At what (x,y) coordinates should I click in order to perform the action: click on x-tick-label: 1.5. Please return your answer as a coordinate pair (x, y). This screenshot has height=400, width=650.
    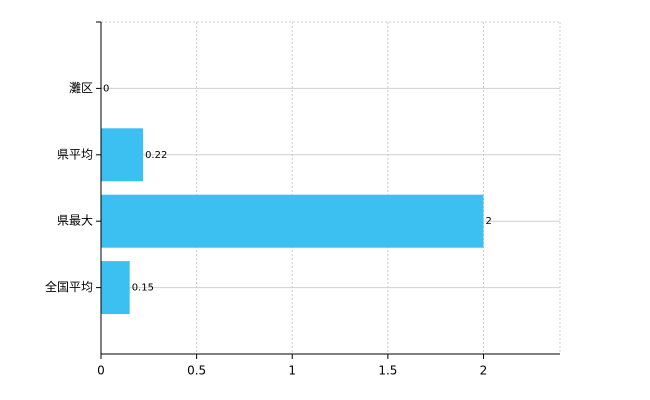
    Looking at the image, I should click on (387, 371).